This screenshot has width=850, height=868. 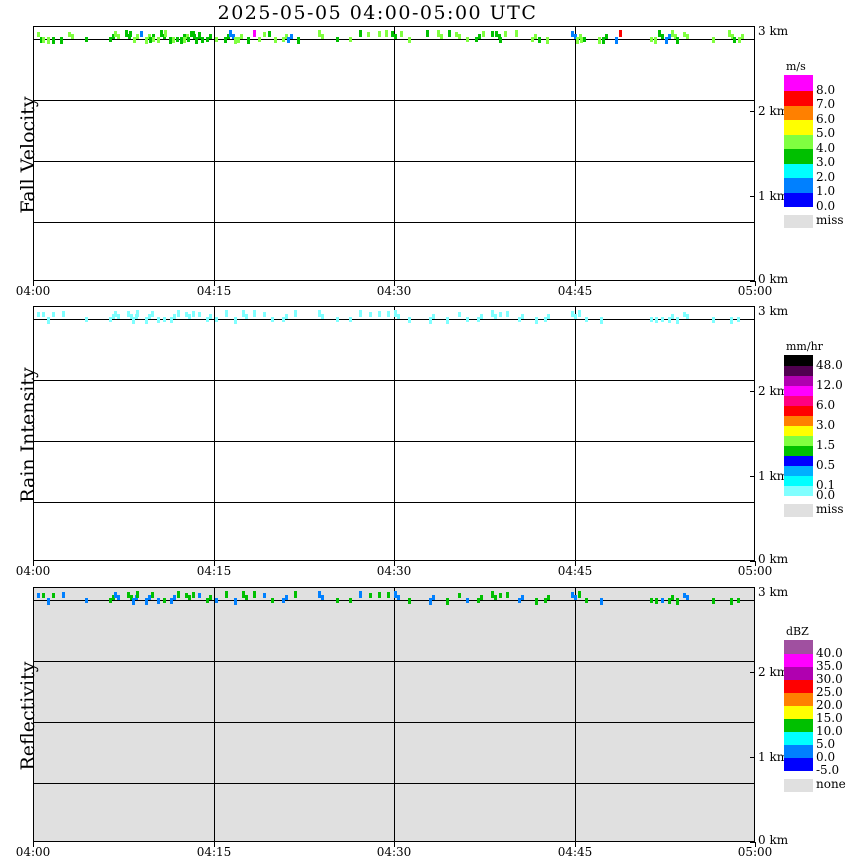 What do you see at coordinates (830, 220) in the screenshot?
I see `colorbar-missing-label: miss` at bounding box center [830, 220].